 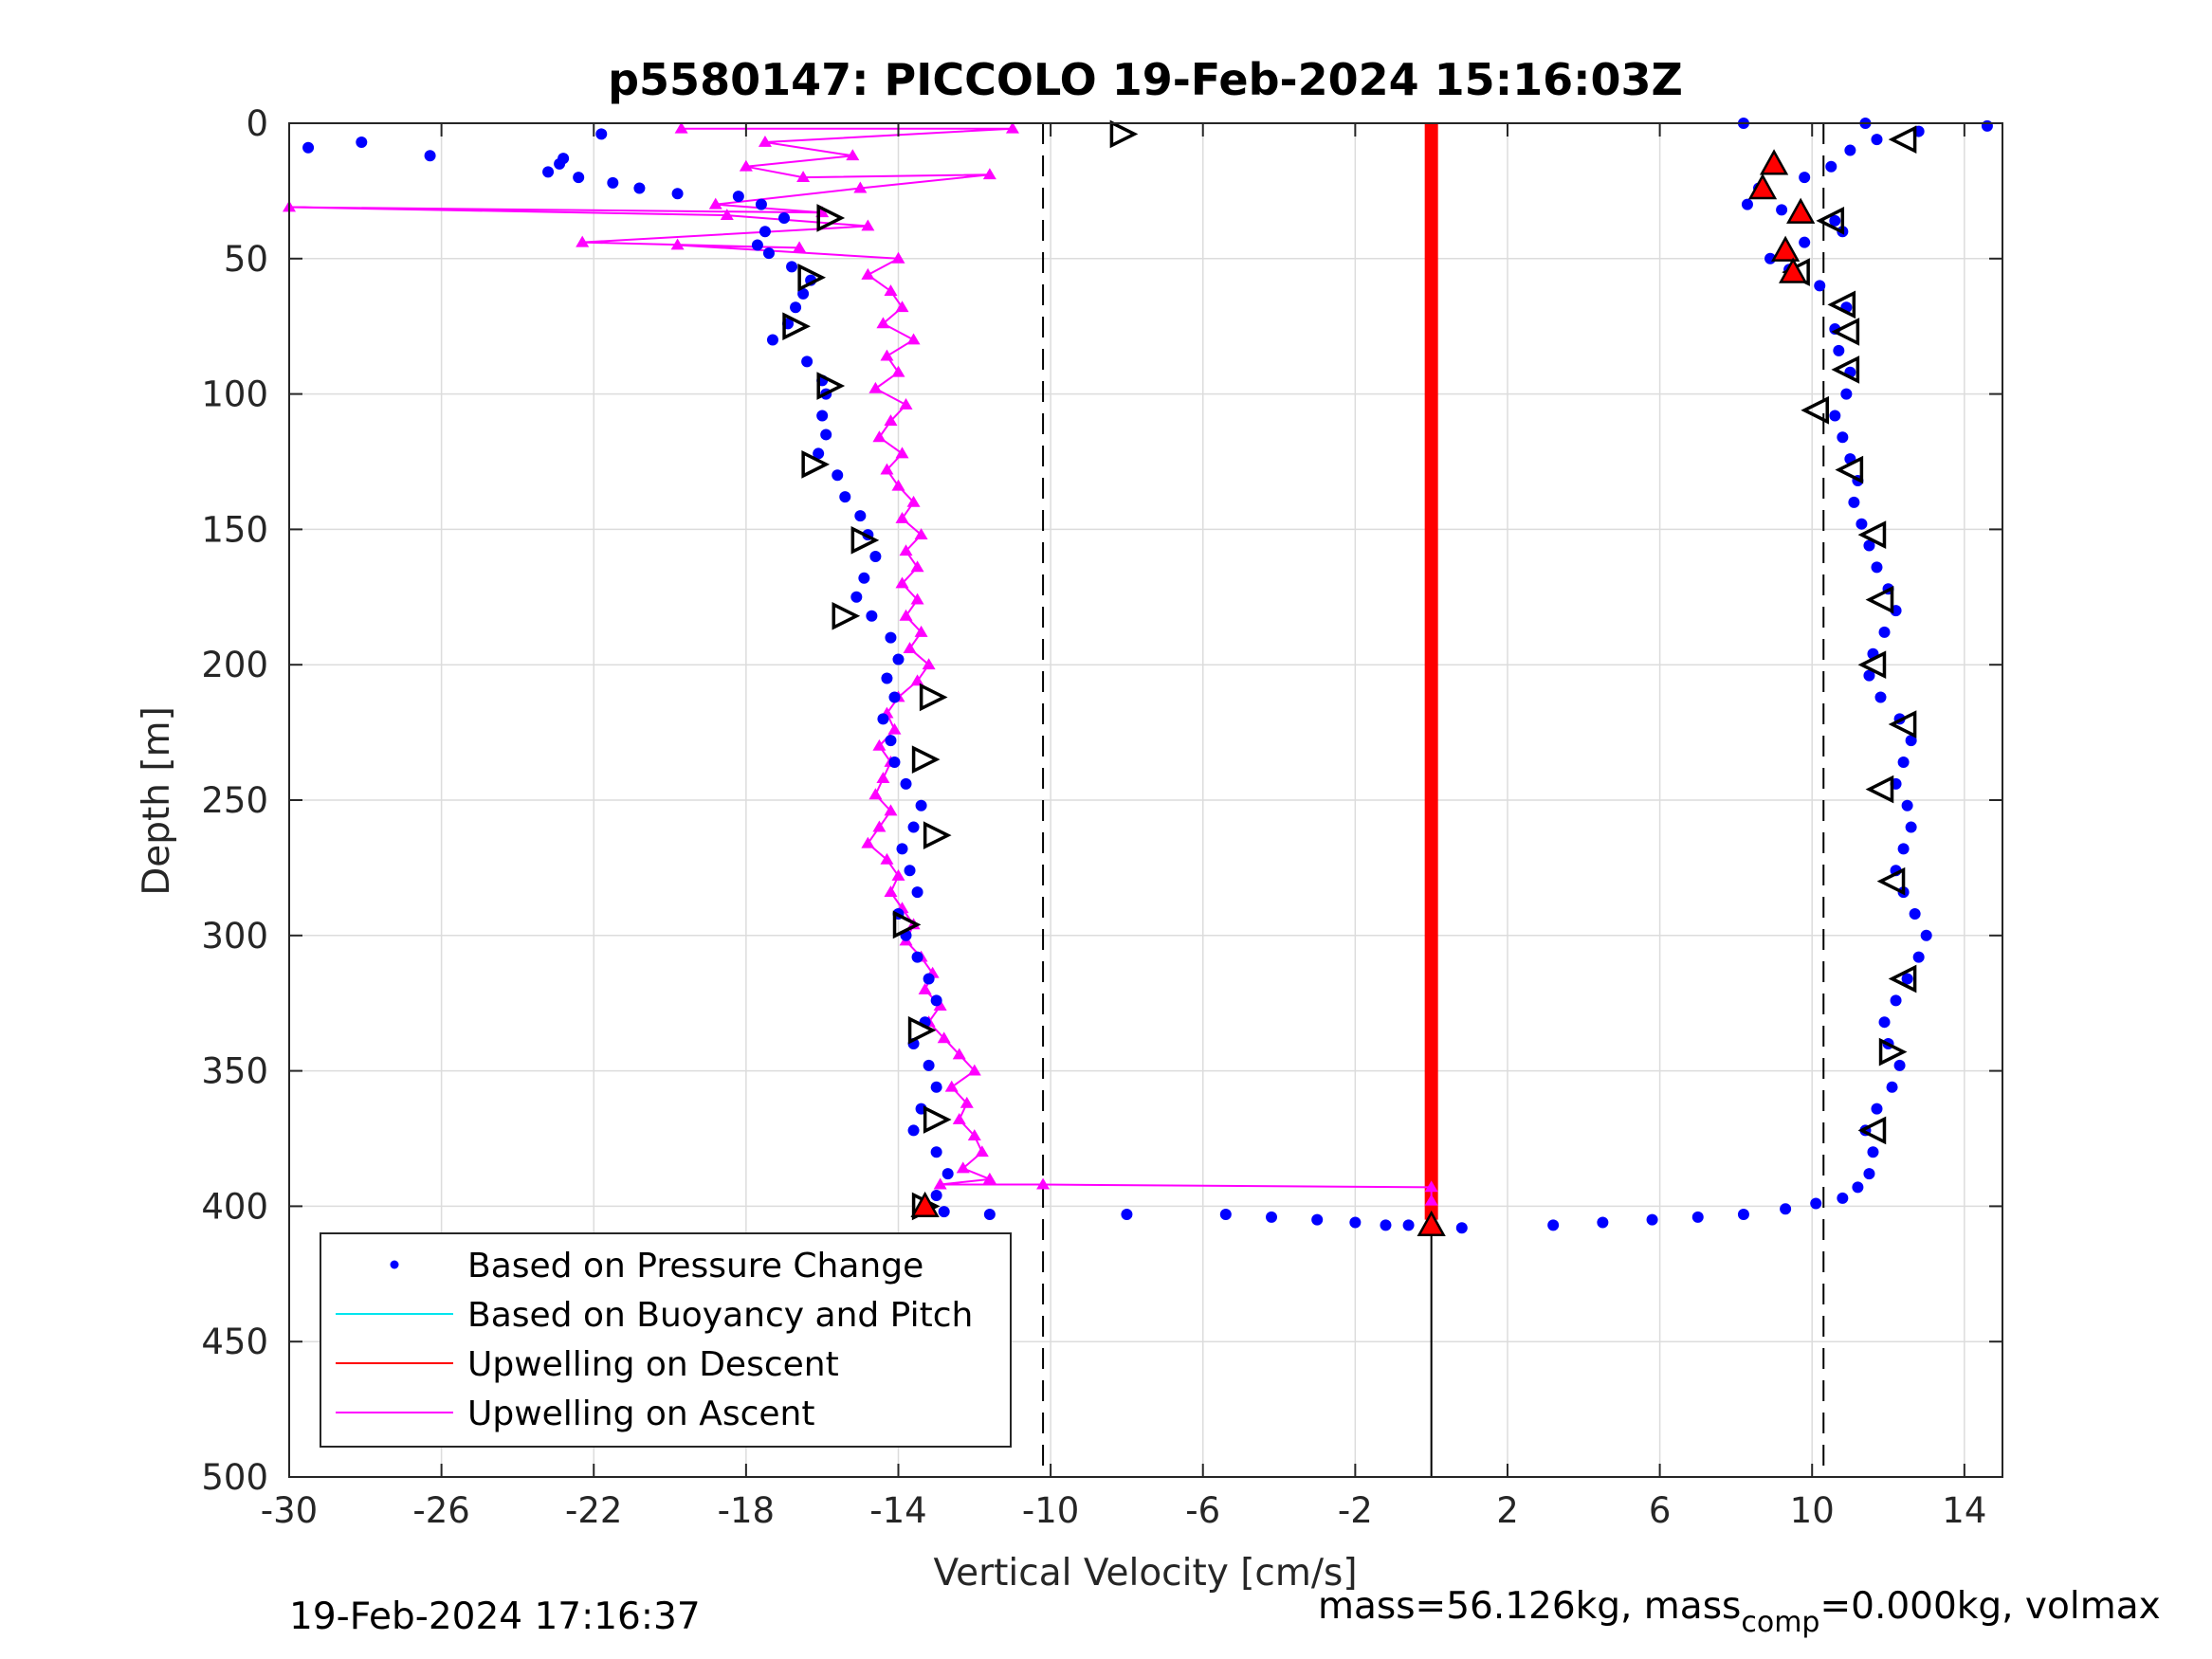 What do you see at coordinates (289, 1510) in the screenshot?
I see `x-tick-label: -30` at bounding box center [289, 1510].